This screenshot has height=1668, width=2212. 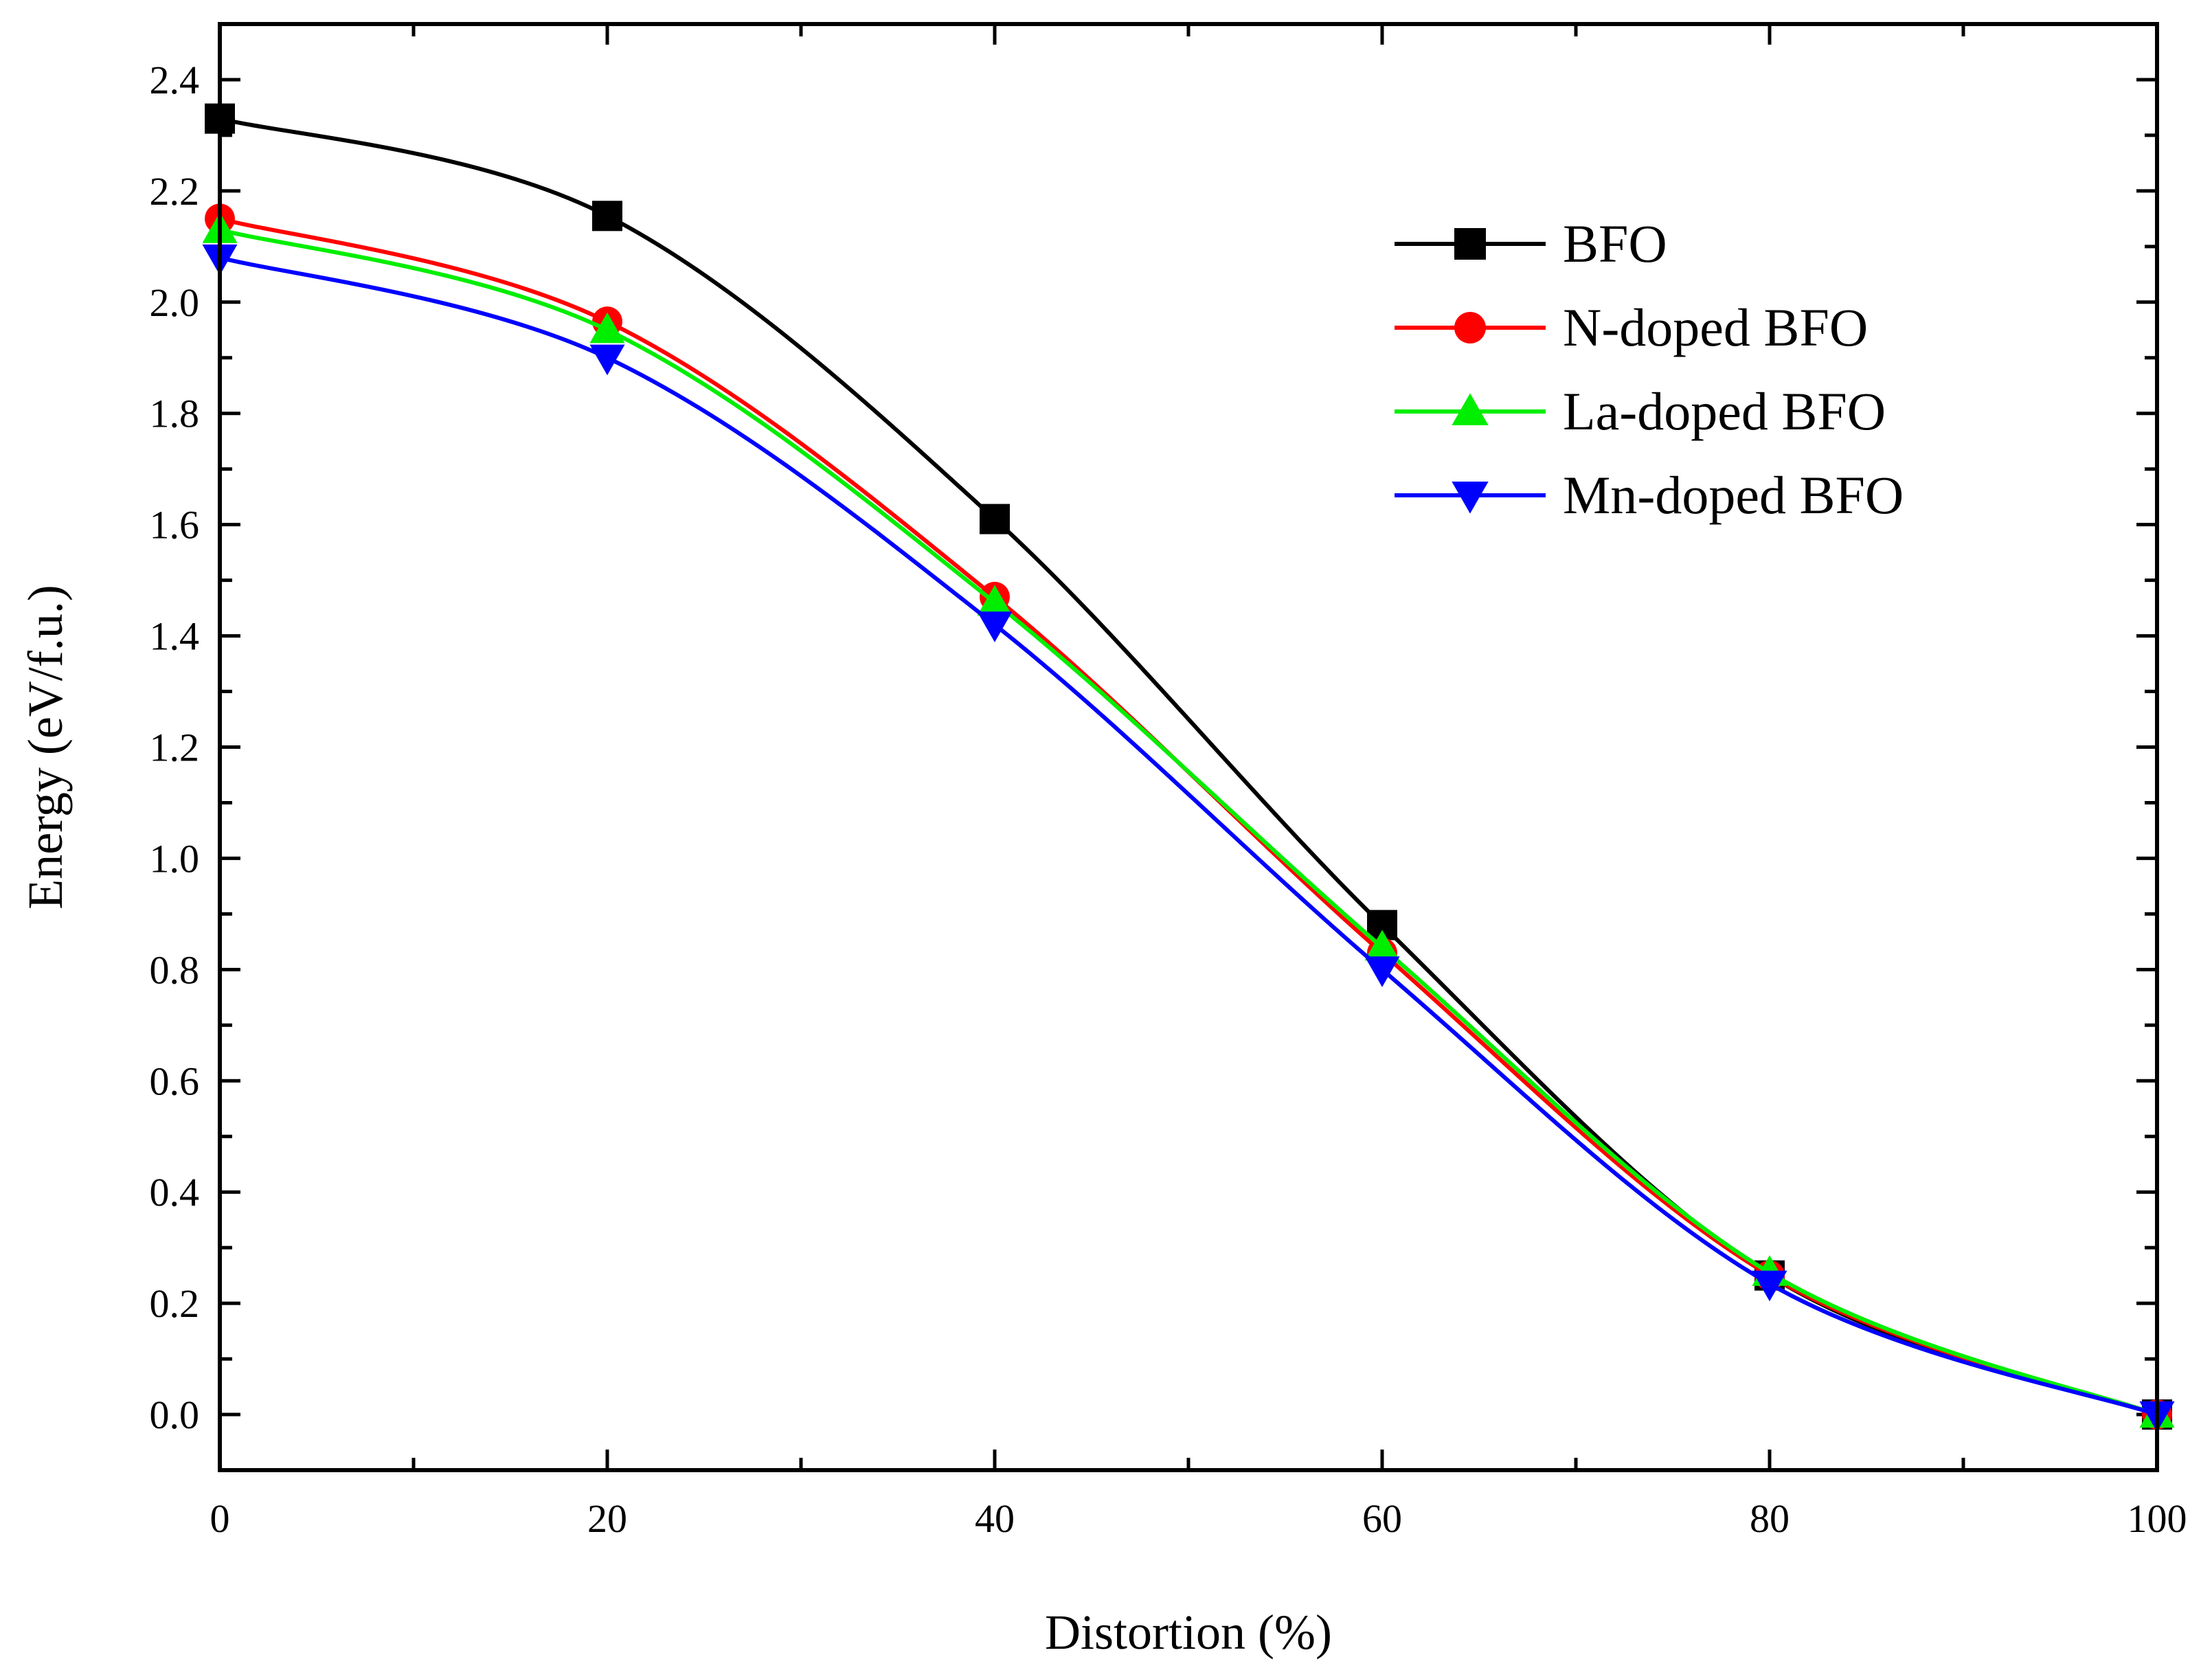 I want to click on x-tick-label: 20, so click(x=607, y=1518).